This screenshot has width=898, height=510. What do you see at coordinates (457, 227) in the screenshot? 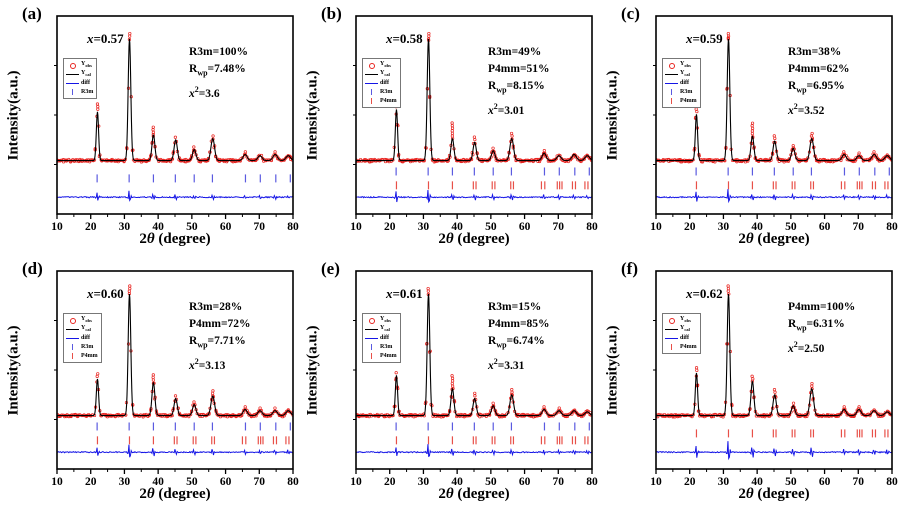
I see `x-tick-label: 40` at bounding box center [457, 227].